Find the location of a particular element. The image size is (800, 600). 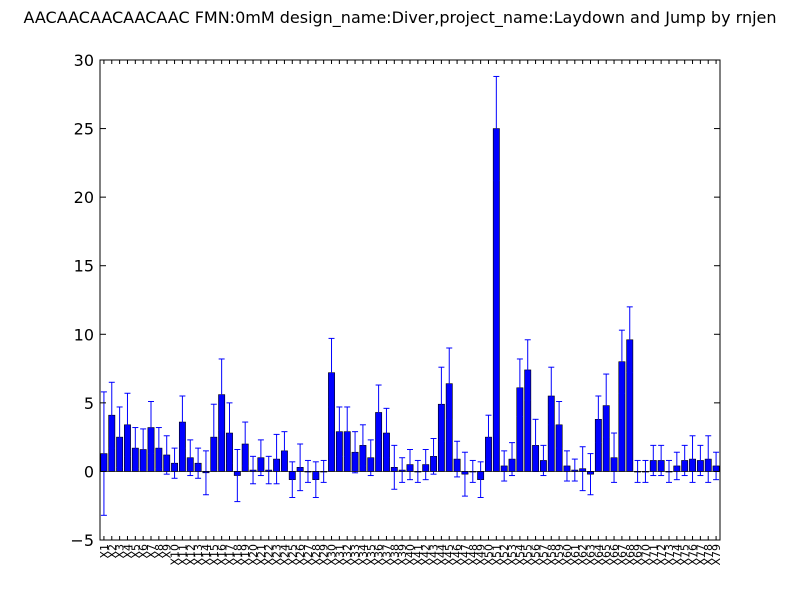

x-tick-label: X50 is located at coordinates (488, 555).